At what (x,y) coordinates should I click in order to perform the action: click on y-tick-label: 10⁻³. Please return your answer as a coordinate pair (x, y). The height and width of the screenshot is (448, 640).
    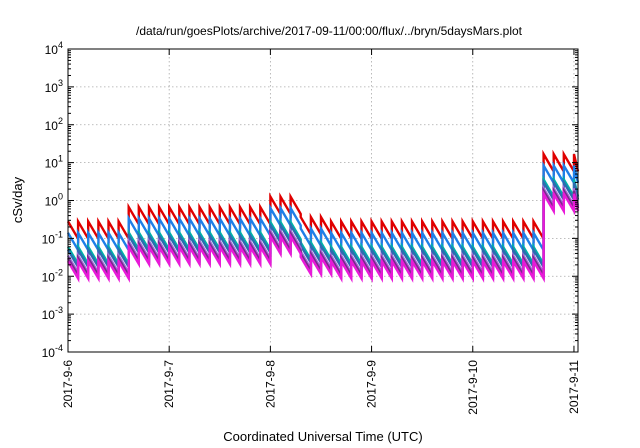
    Looking at the image, I should click on (52, 313).